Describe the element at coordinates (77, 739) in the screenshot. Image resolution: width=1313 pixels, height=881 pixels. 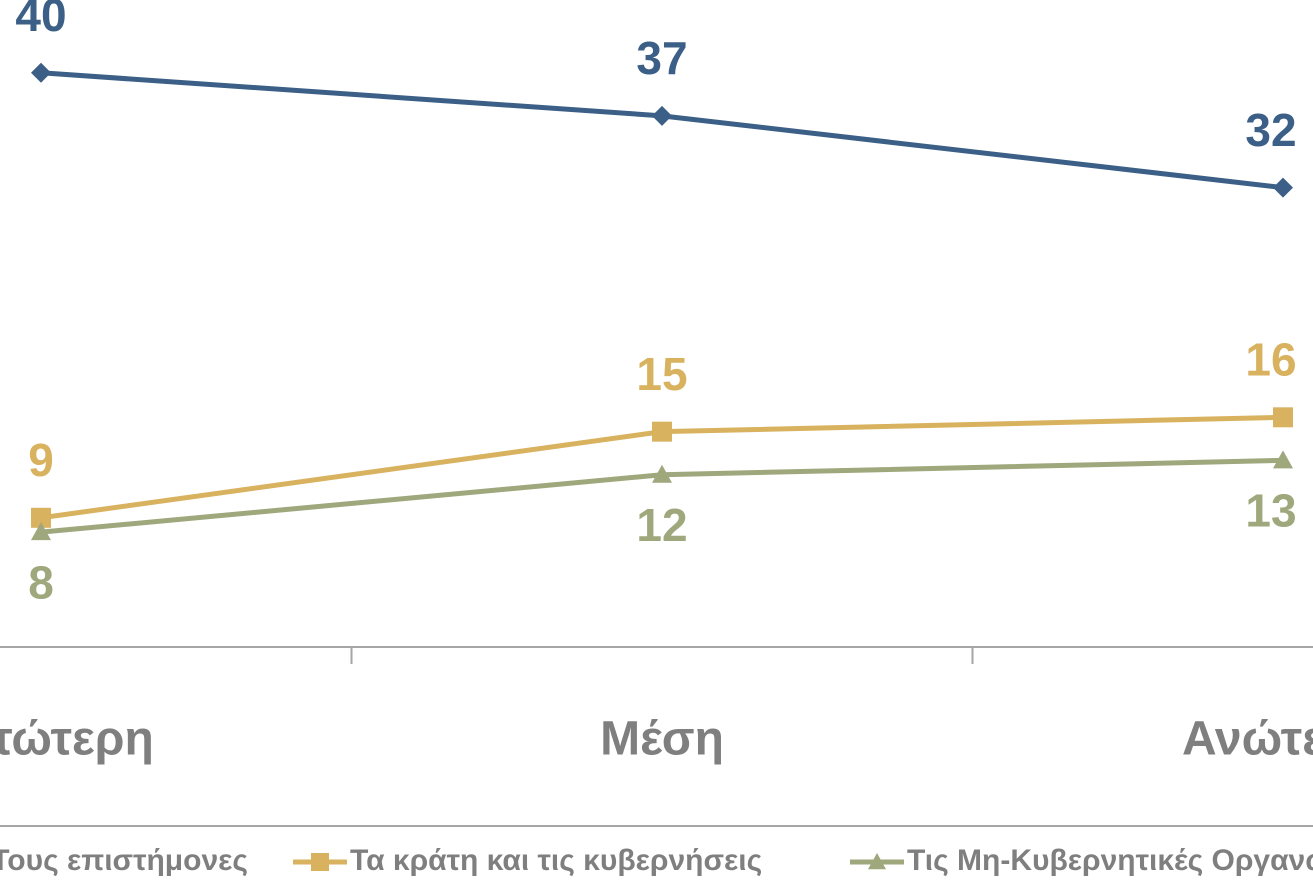
I see `x-tick-label: Κατώτερη` at that location.